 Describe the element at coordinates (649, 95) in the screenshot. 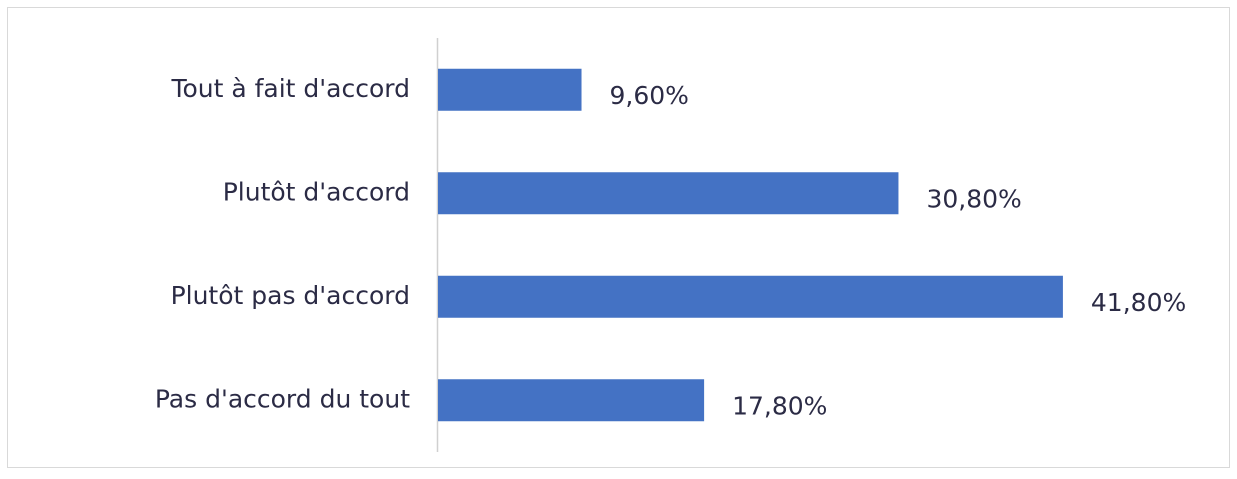

I see `value-label: 9,60%` at that location.